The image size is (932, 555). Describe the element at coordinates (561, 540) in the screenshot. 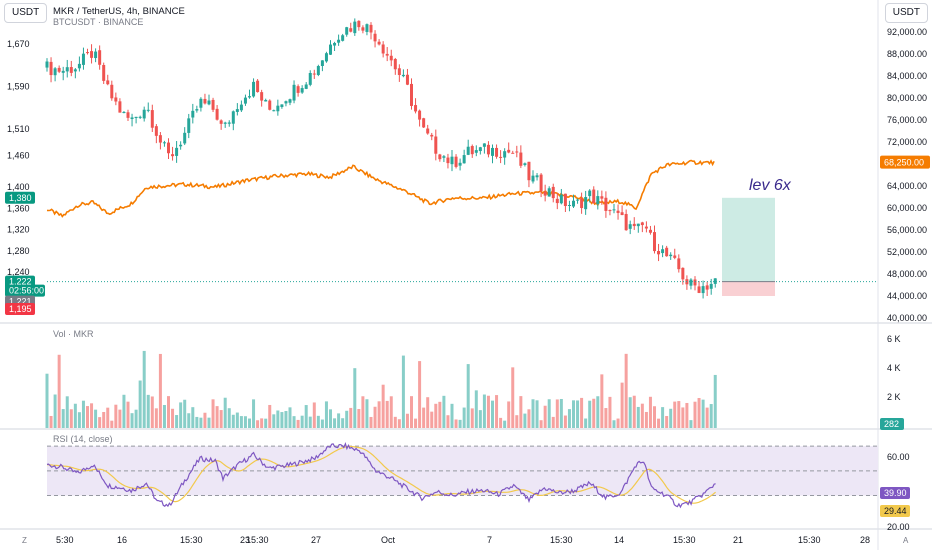

I see `time-tick: 15:30` at that location.